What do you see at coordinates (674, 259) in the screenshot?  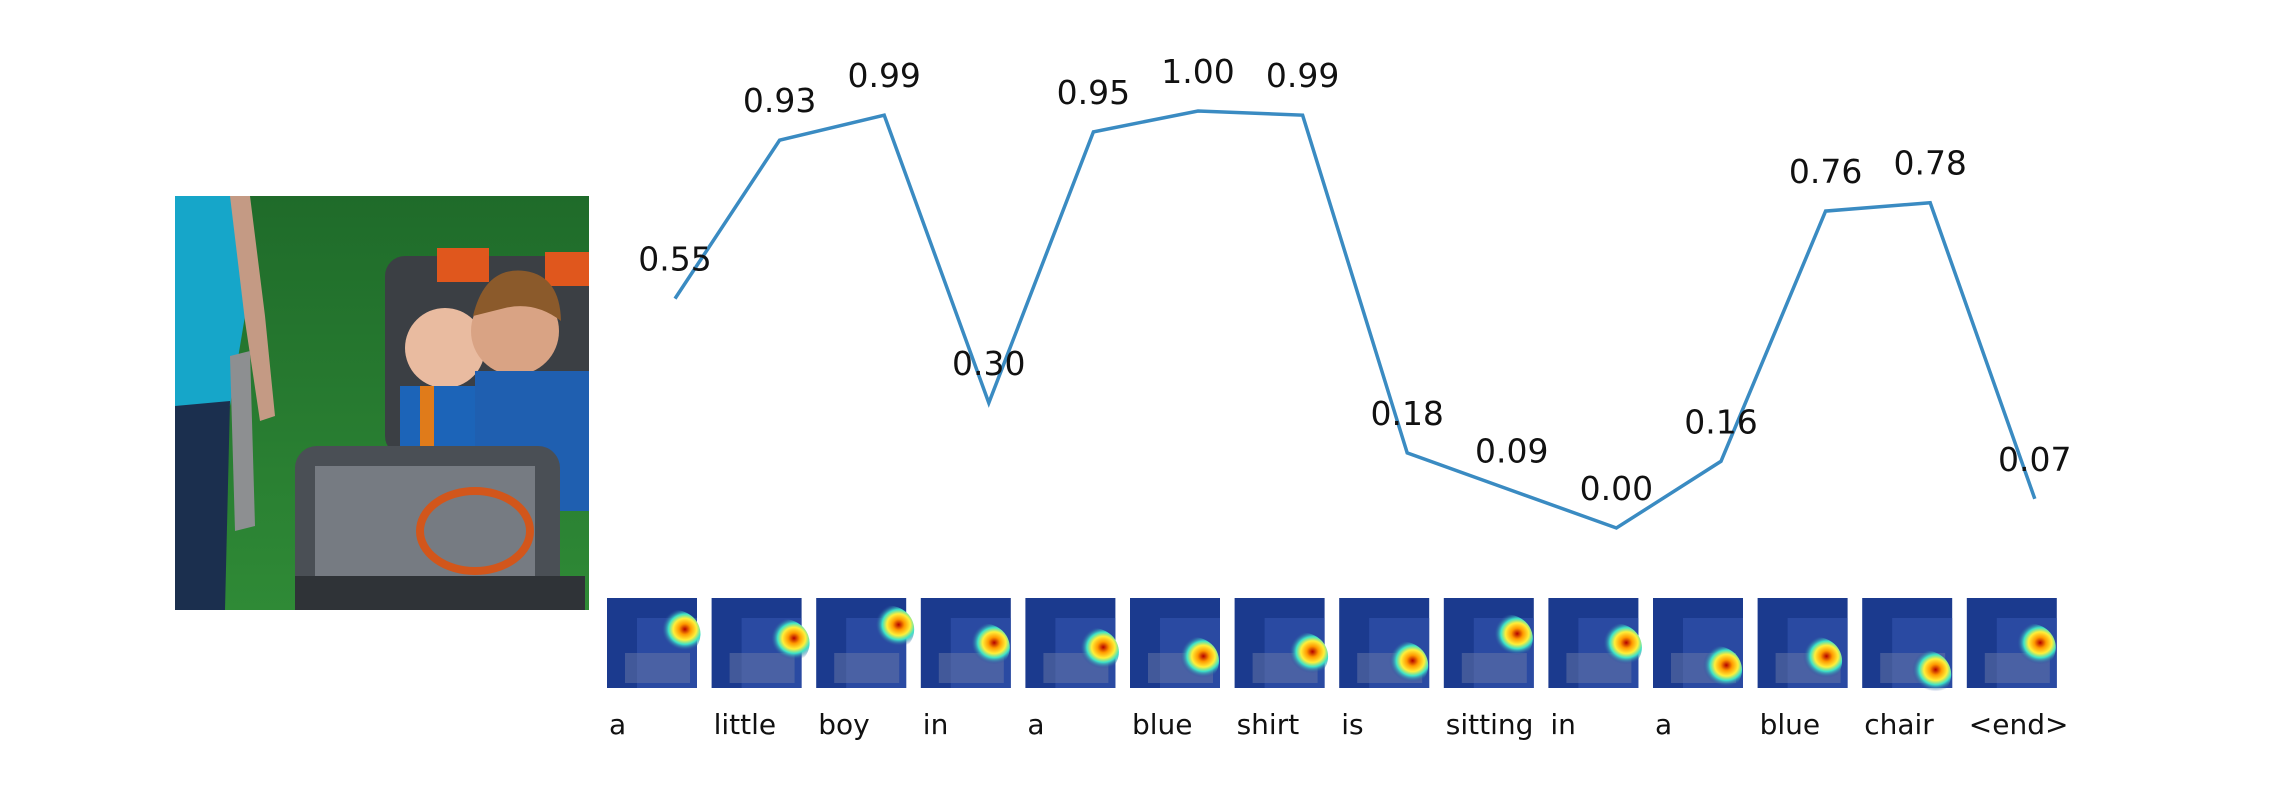 I see `value-label-0: 0.55` at bounding box center [674, 259].